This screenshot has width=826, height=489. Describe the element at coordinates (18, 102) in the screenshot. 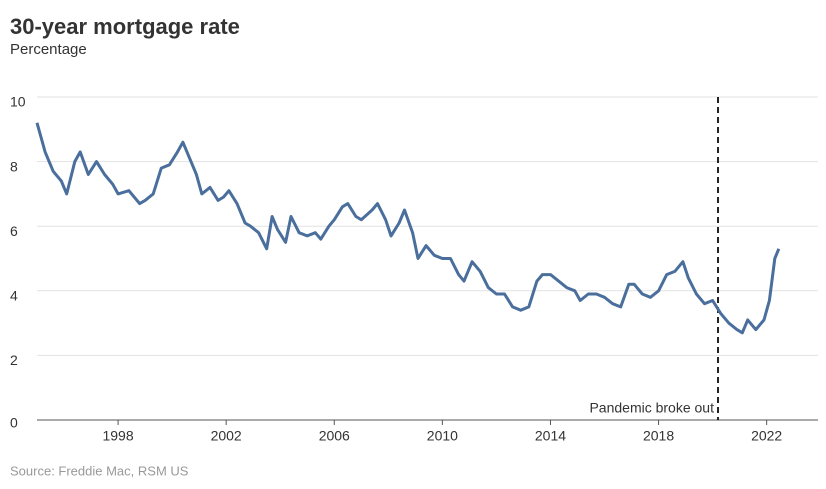

I see `y-tick-label: 10` at that location.